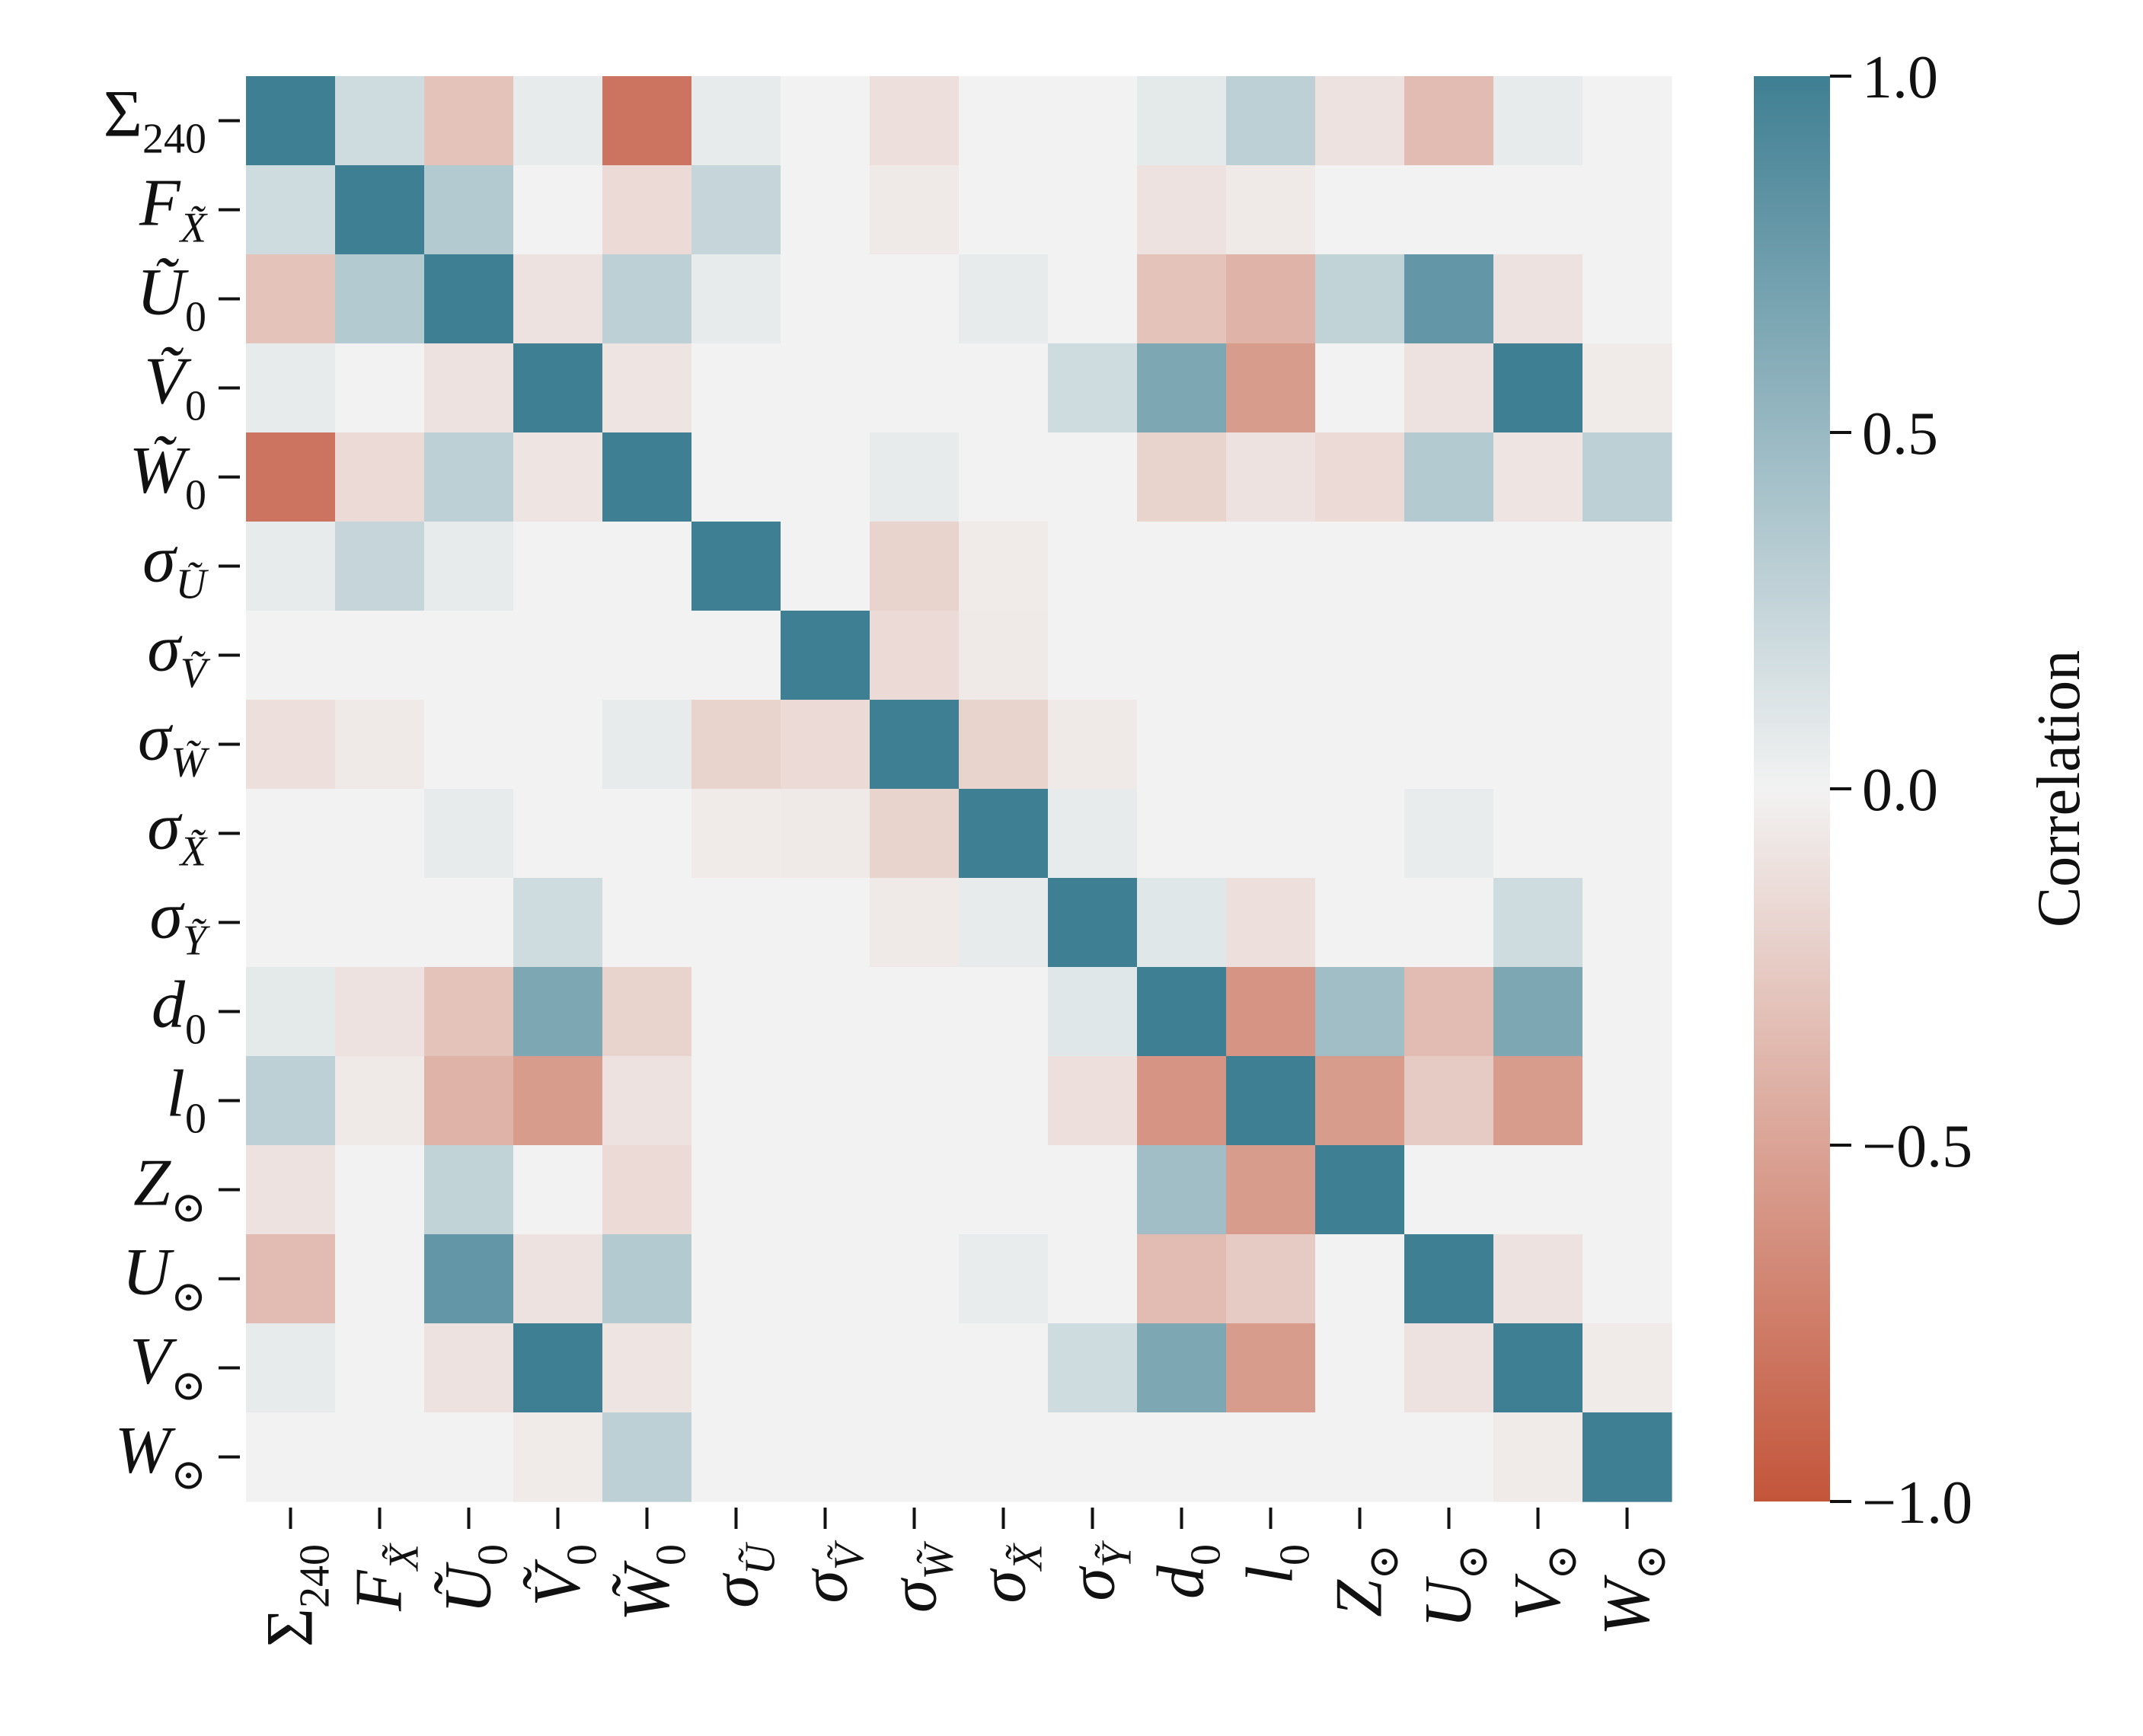  Describe the element at coordinates (177, 833) in the screenshot. I see `y-tick-label: σX̃` at that location.